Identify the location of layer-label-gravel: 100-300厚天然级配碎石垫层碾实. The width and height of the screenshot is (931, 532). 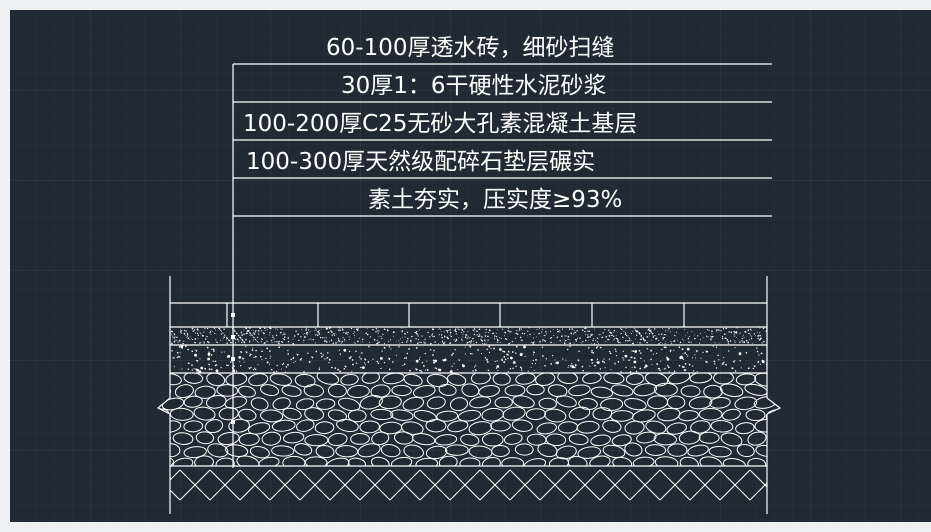
(420, 162).